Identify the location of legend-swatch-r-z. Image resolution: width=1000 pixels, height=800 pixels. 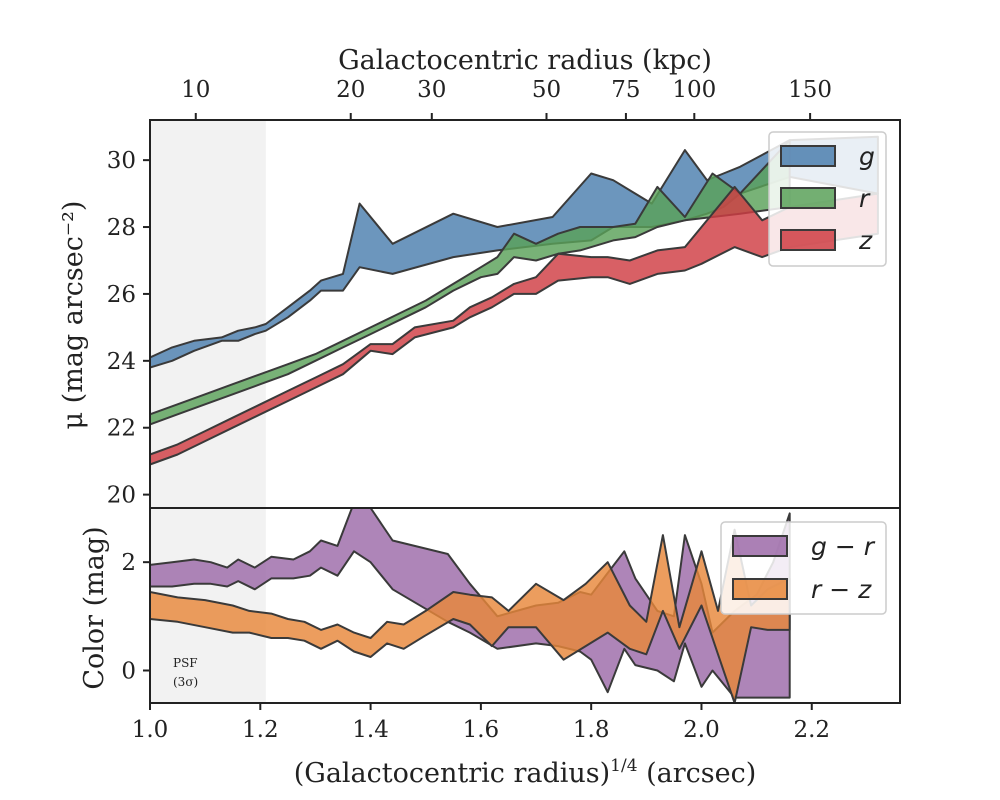
(760, 589).